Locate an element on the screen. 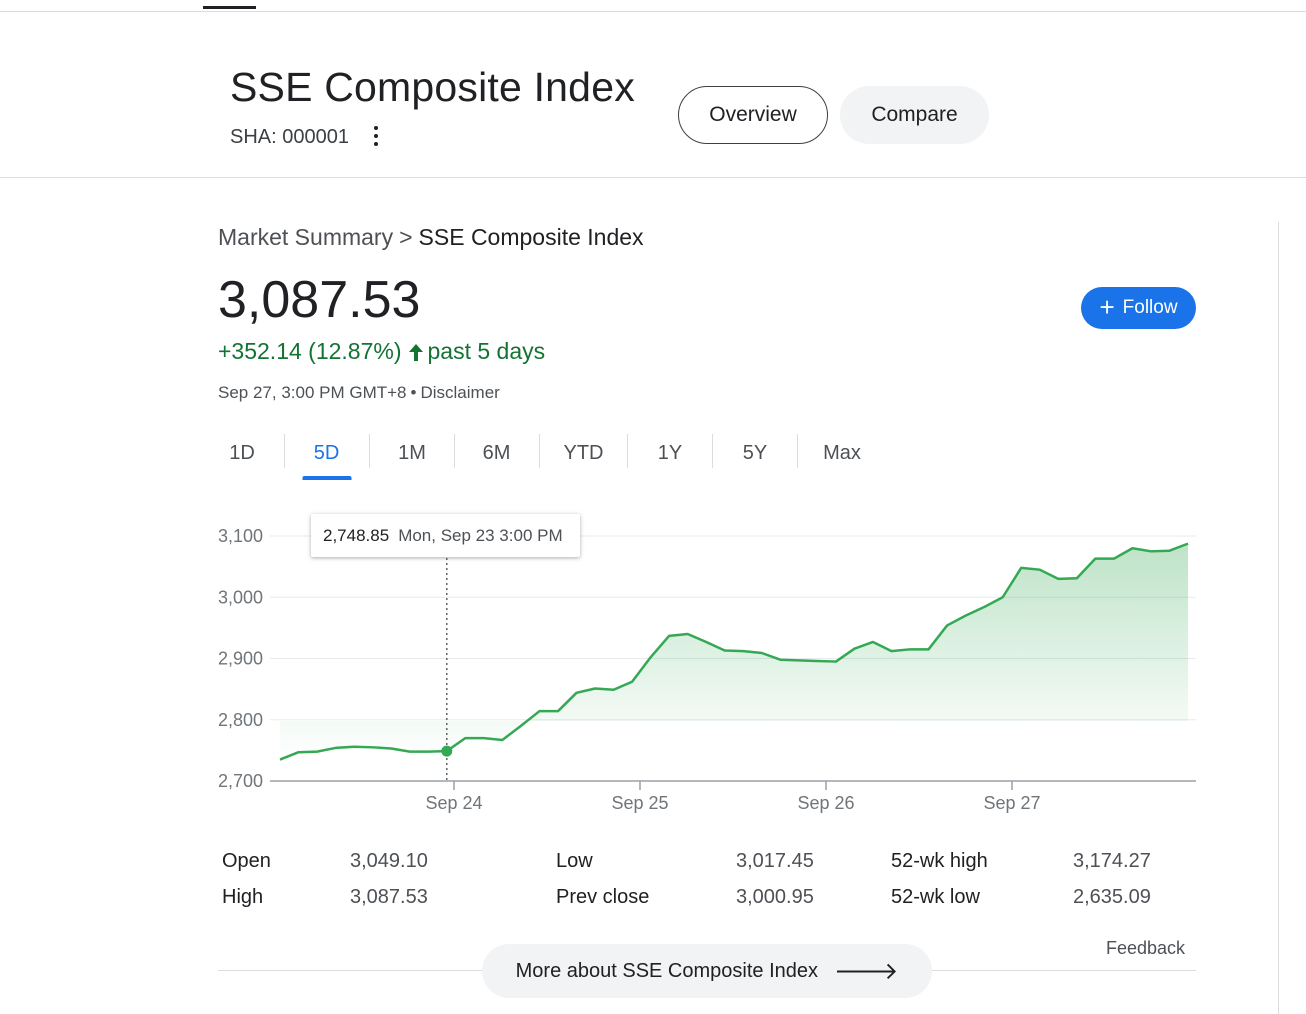 The image size is (1306, 1014). more-about-button: More about SSE Composite Index 🡒 is located at coordinates (707, 971).